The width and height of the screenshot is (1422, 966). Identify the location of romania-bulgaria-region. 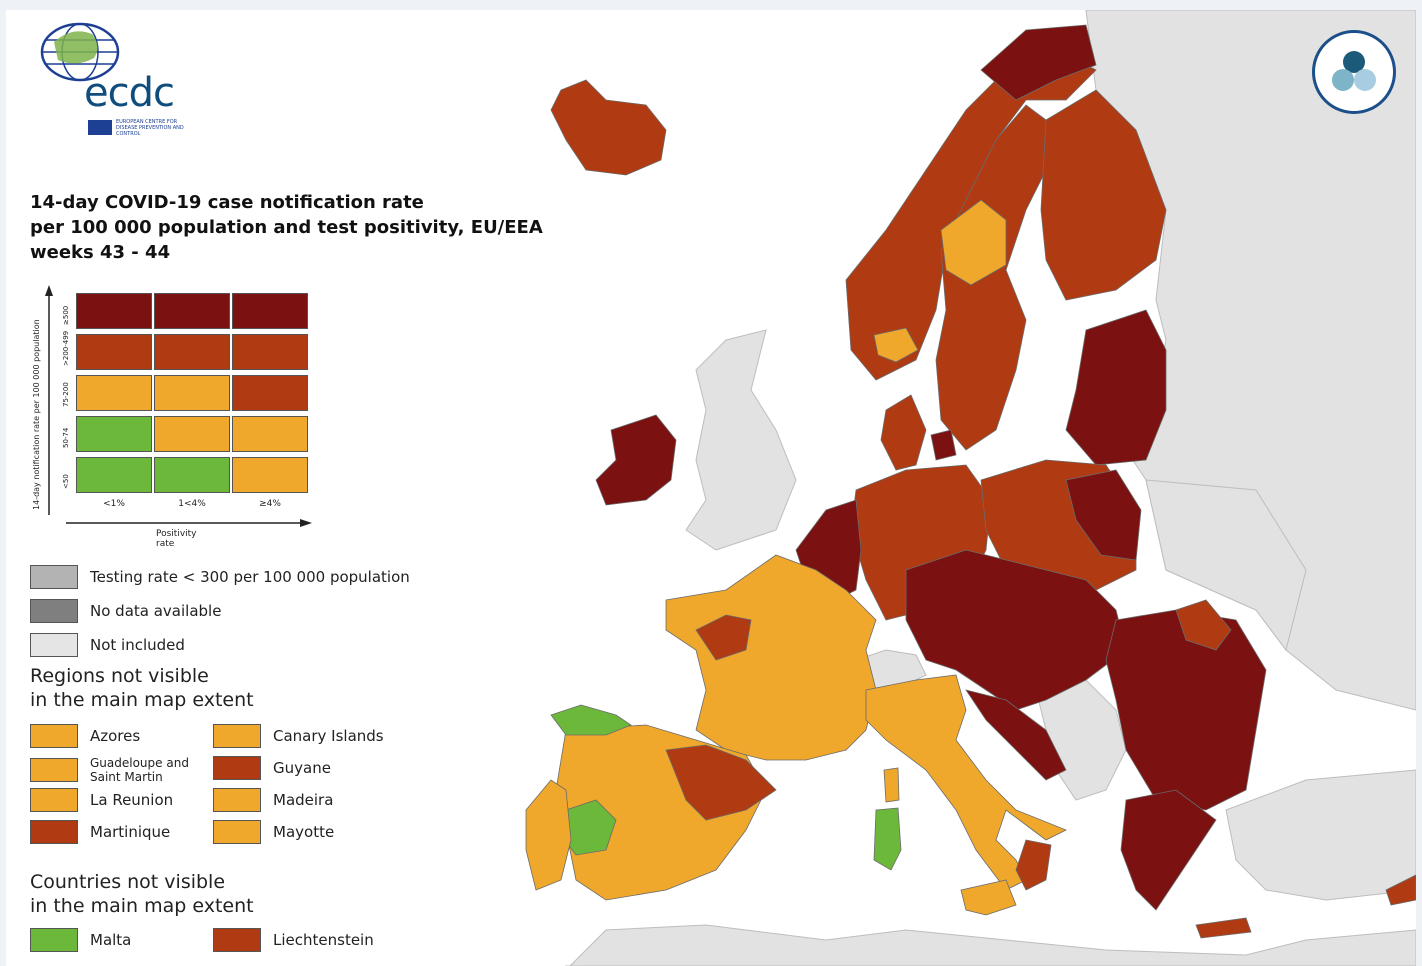
(1186, 710).